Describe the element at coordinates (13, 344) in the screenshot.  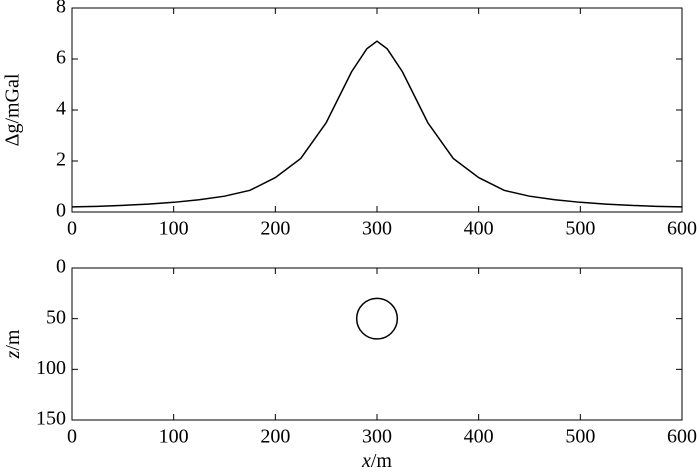
I see `y-axis-label: z/m` at that location.